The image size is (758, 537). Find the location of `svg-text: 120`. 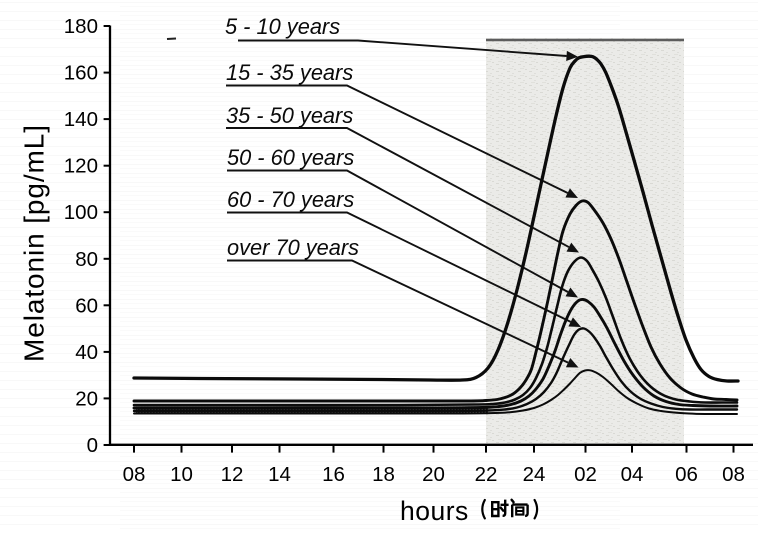

svg-text: 120 is located at coordinates (81, 166).